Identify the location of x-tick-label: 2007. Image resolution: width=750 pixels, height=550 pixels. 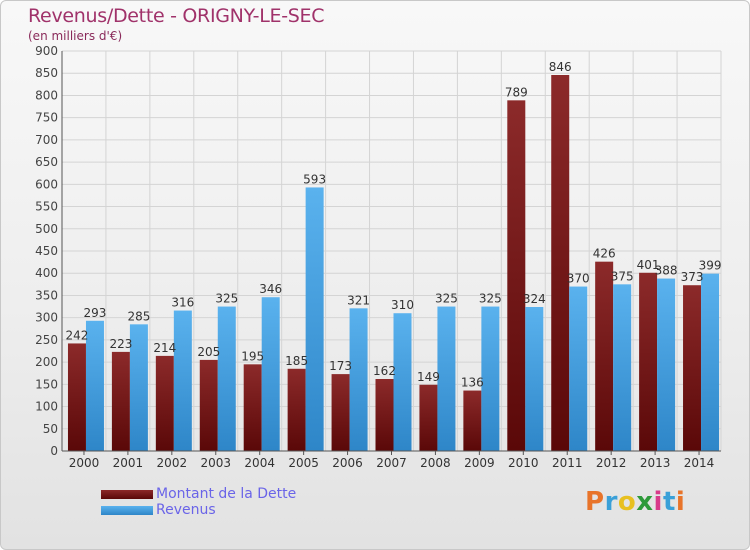
(391, 463).